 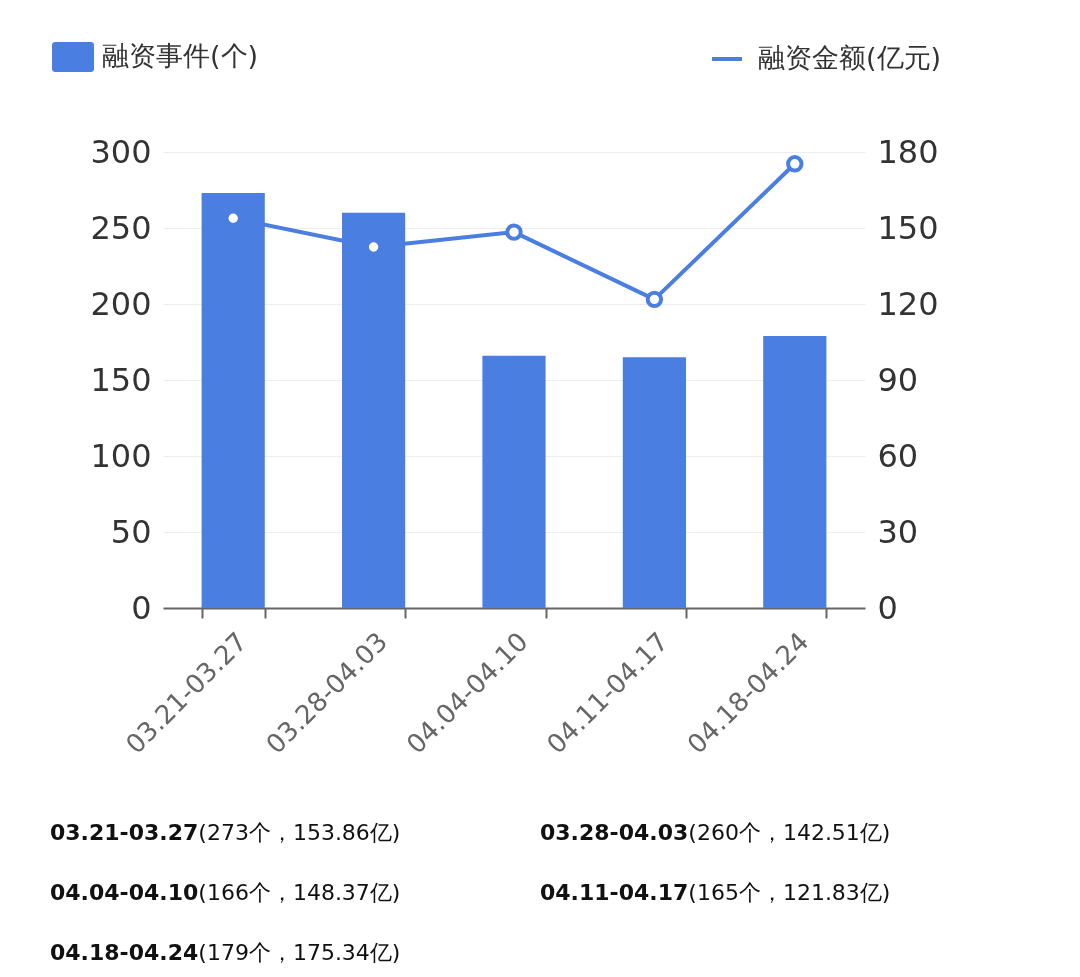 I want to click on y-tick-label: 100, so click(x=121, y=455).